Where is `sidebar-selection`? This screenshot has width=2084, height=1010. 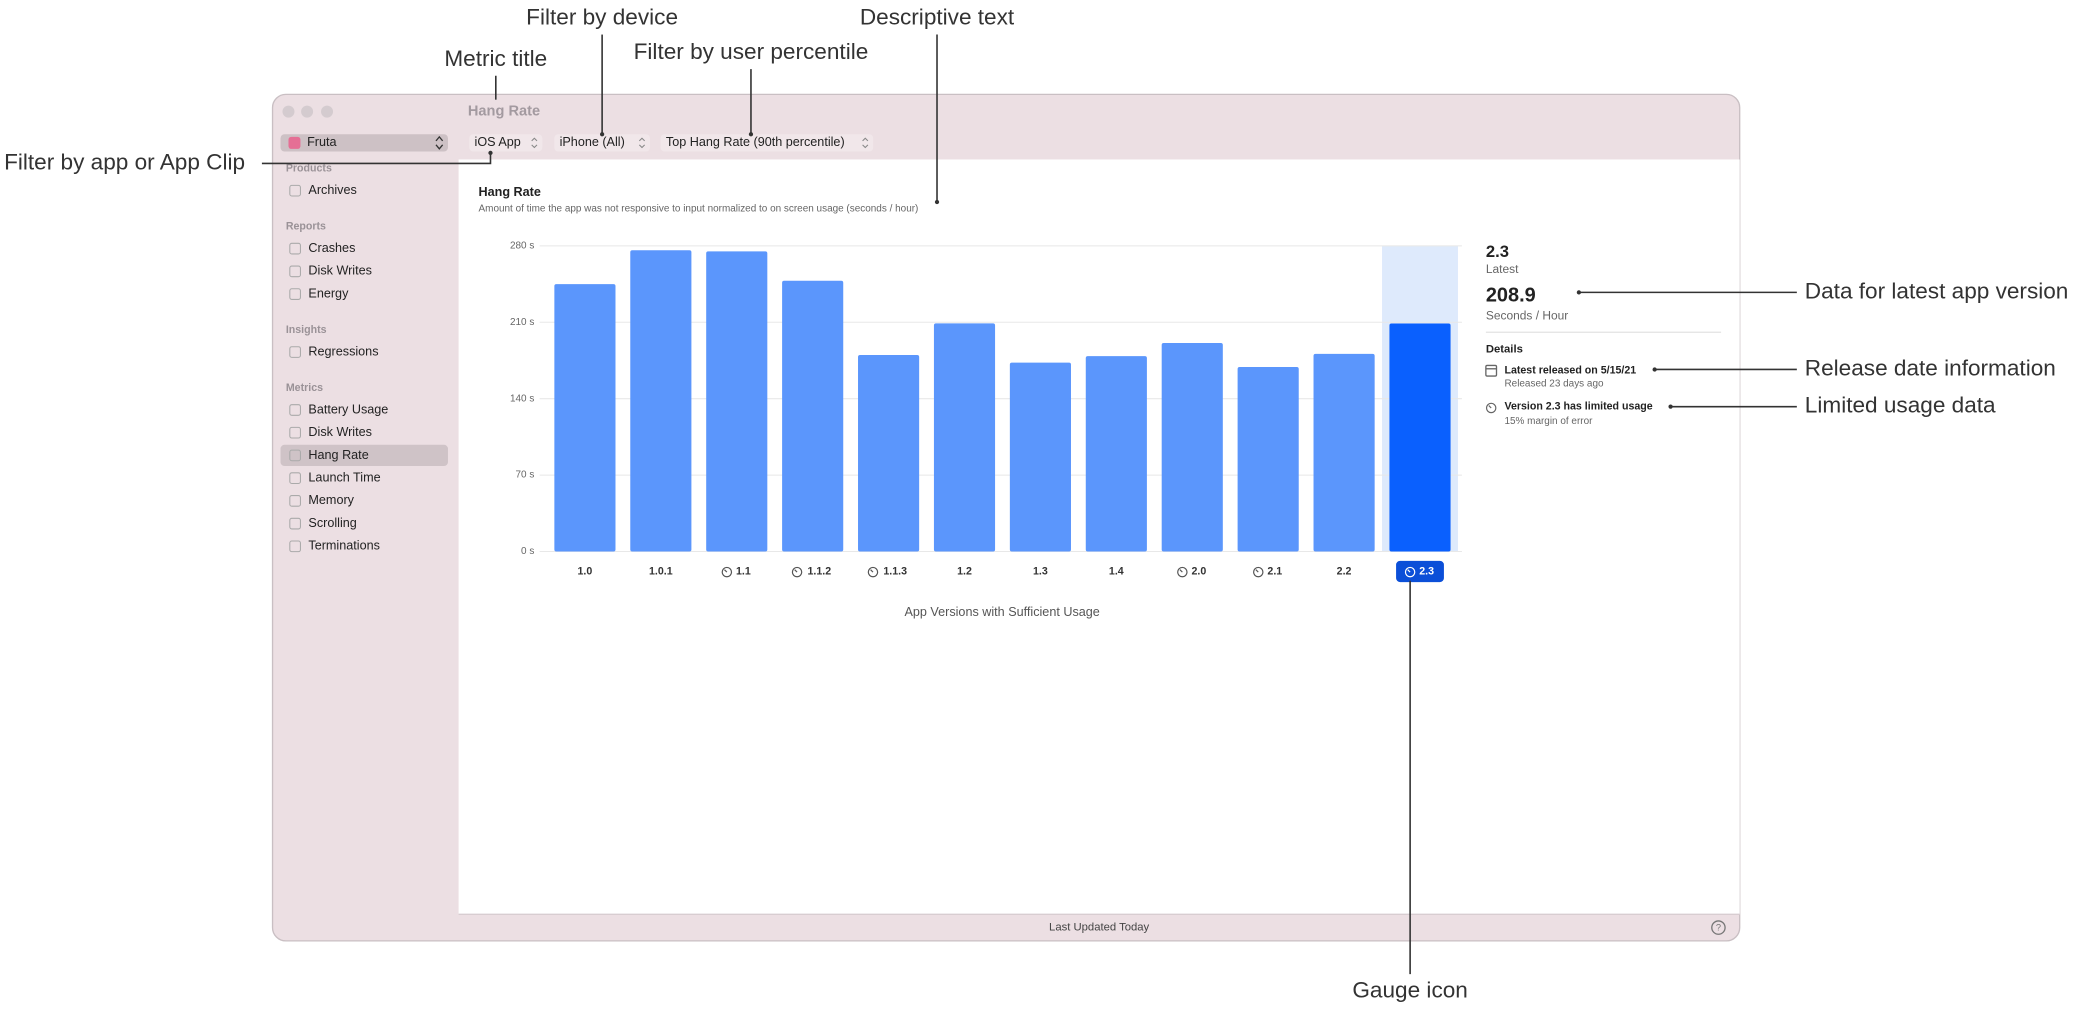
sidebar-selection is located at coordinates (364, 455).